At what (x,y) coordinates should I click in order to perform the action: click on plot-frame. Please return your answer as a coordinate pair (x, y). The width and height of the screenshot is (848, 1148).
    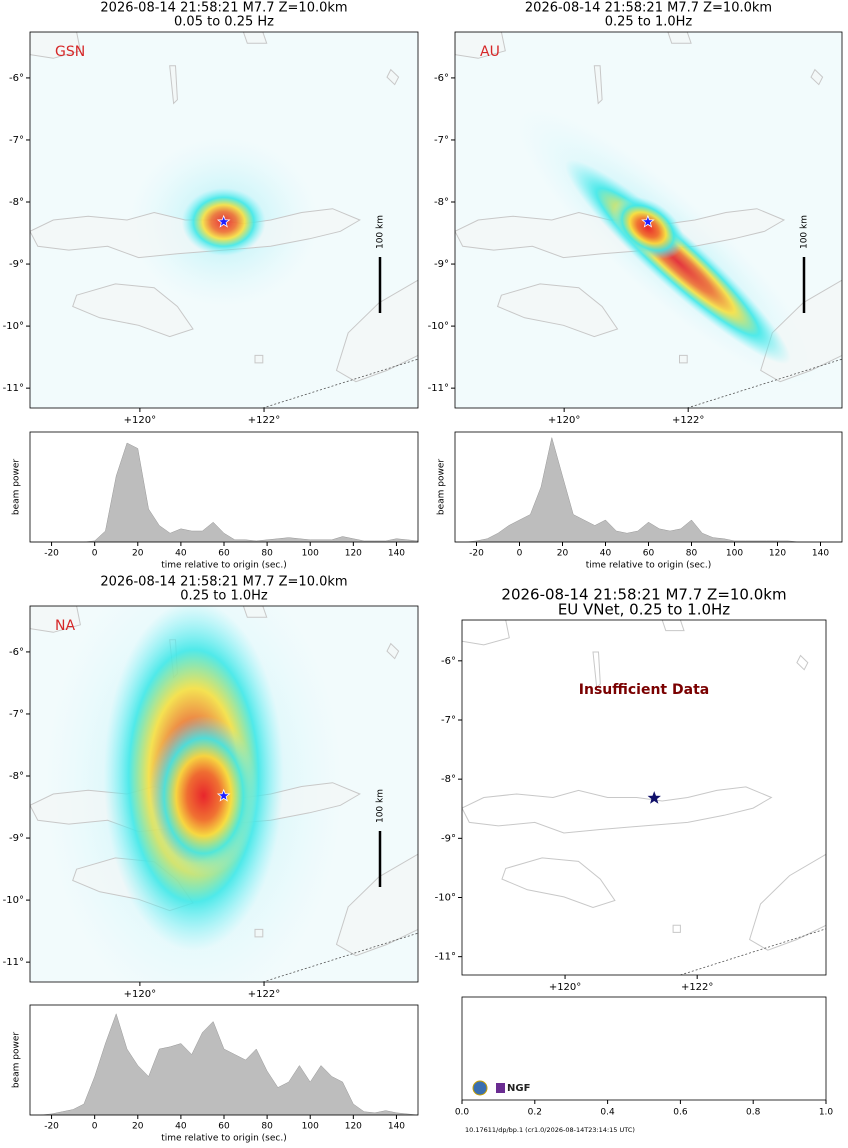
    Looking at the image, I should click on (224, 487).